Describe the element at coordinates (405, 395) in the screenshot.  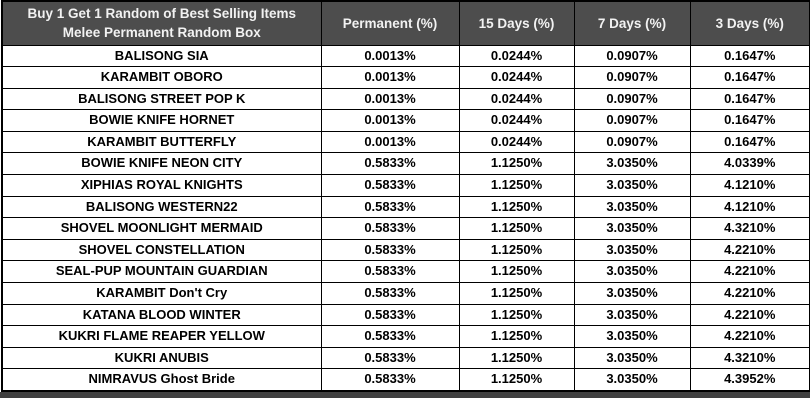
I see `table-bottom-border-bar` at that location.